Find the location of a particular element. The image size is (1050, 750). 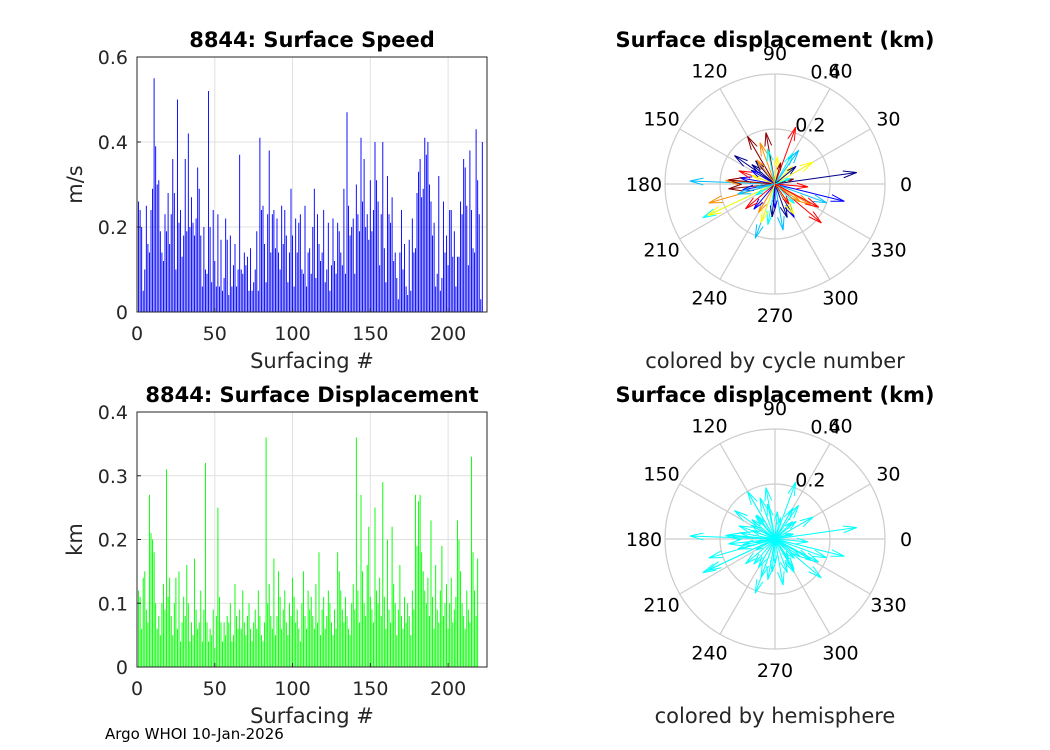

angle-tick-label: 180 is located at coordinates (644, 185).